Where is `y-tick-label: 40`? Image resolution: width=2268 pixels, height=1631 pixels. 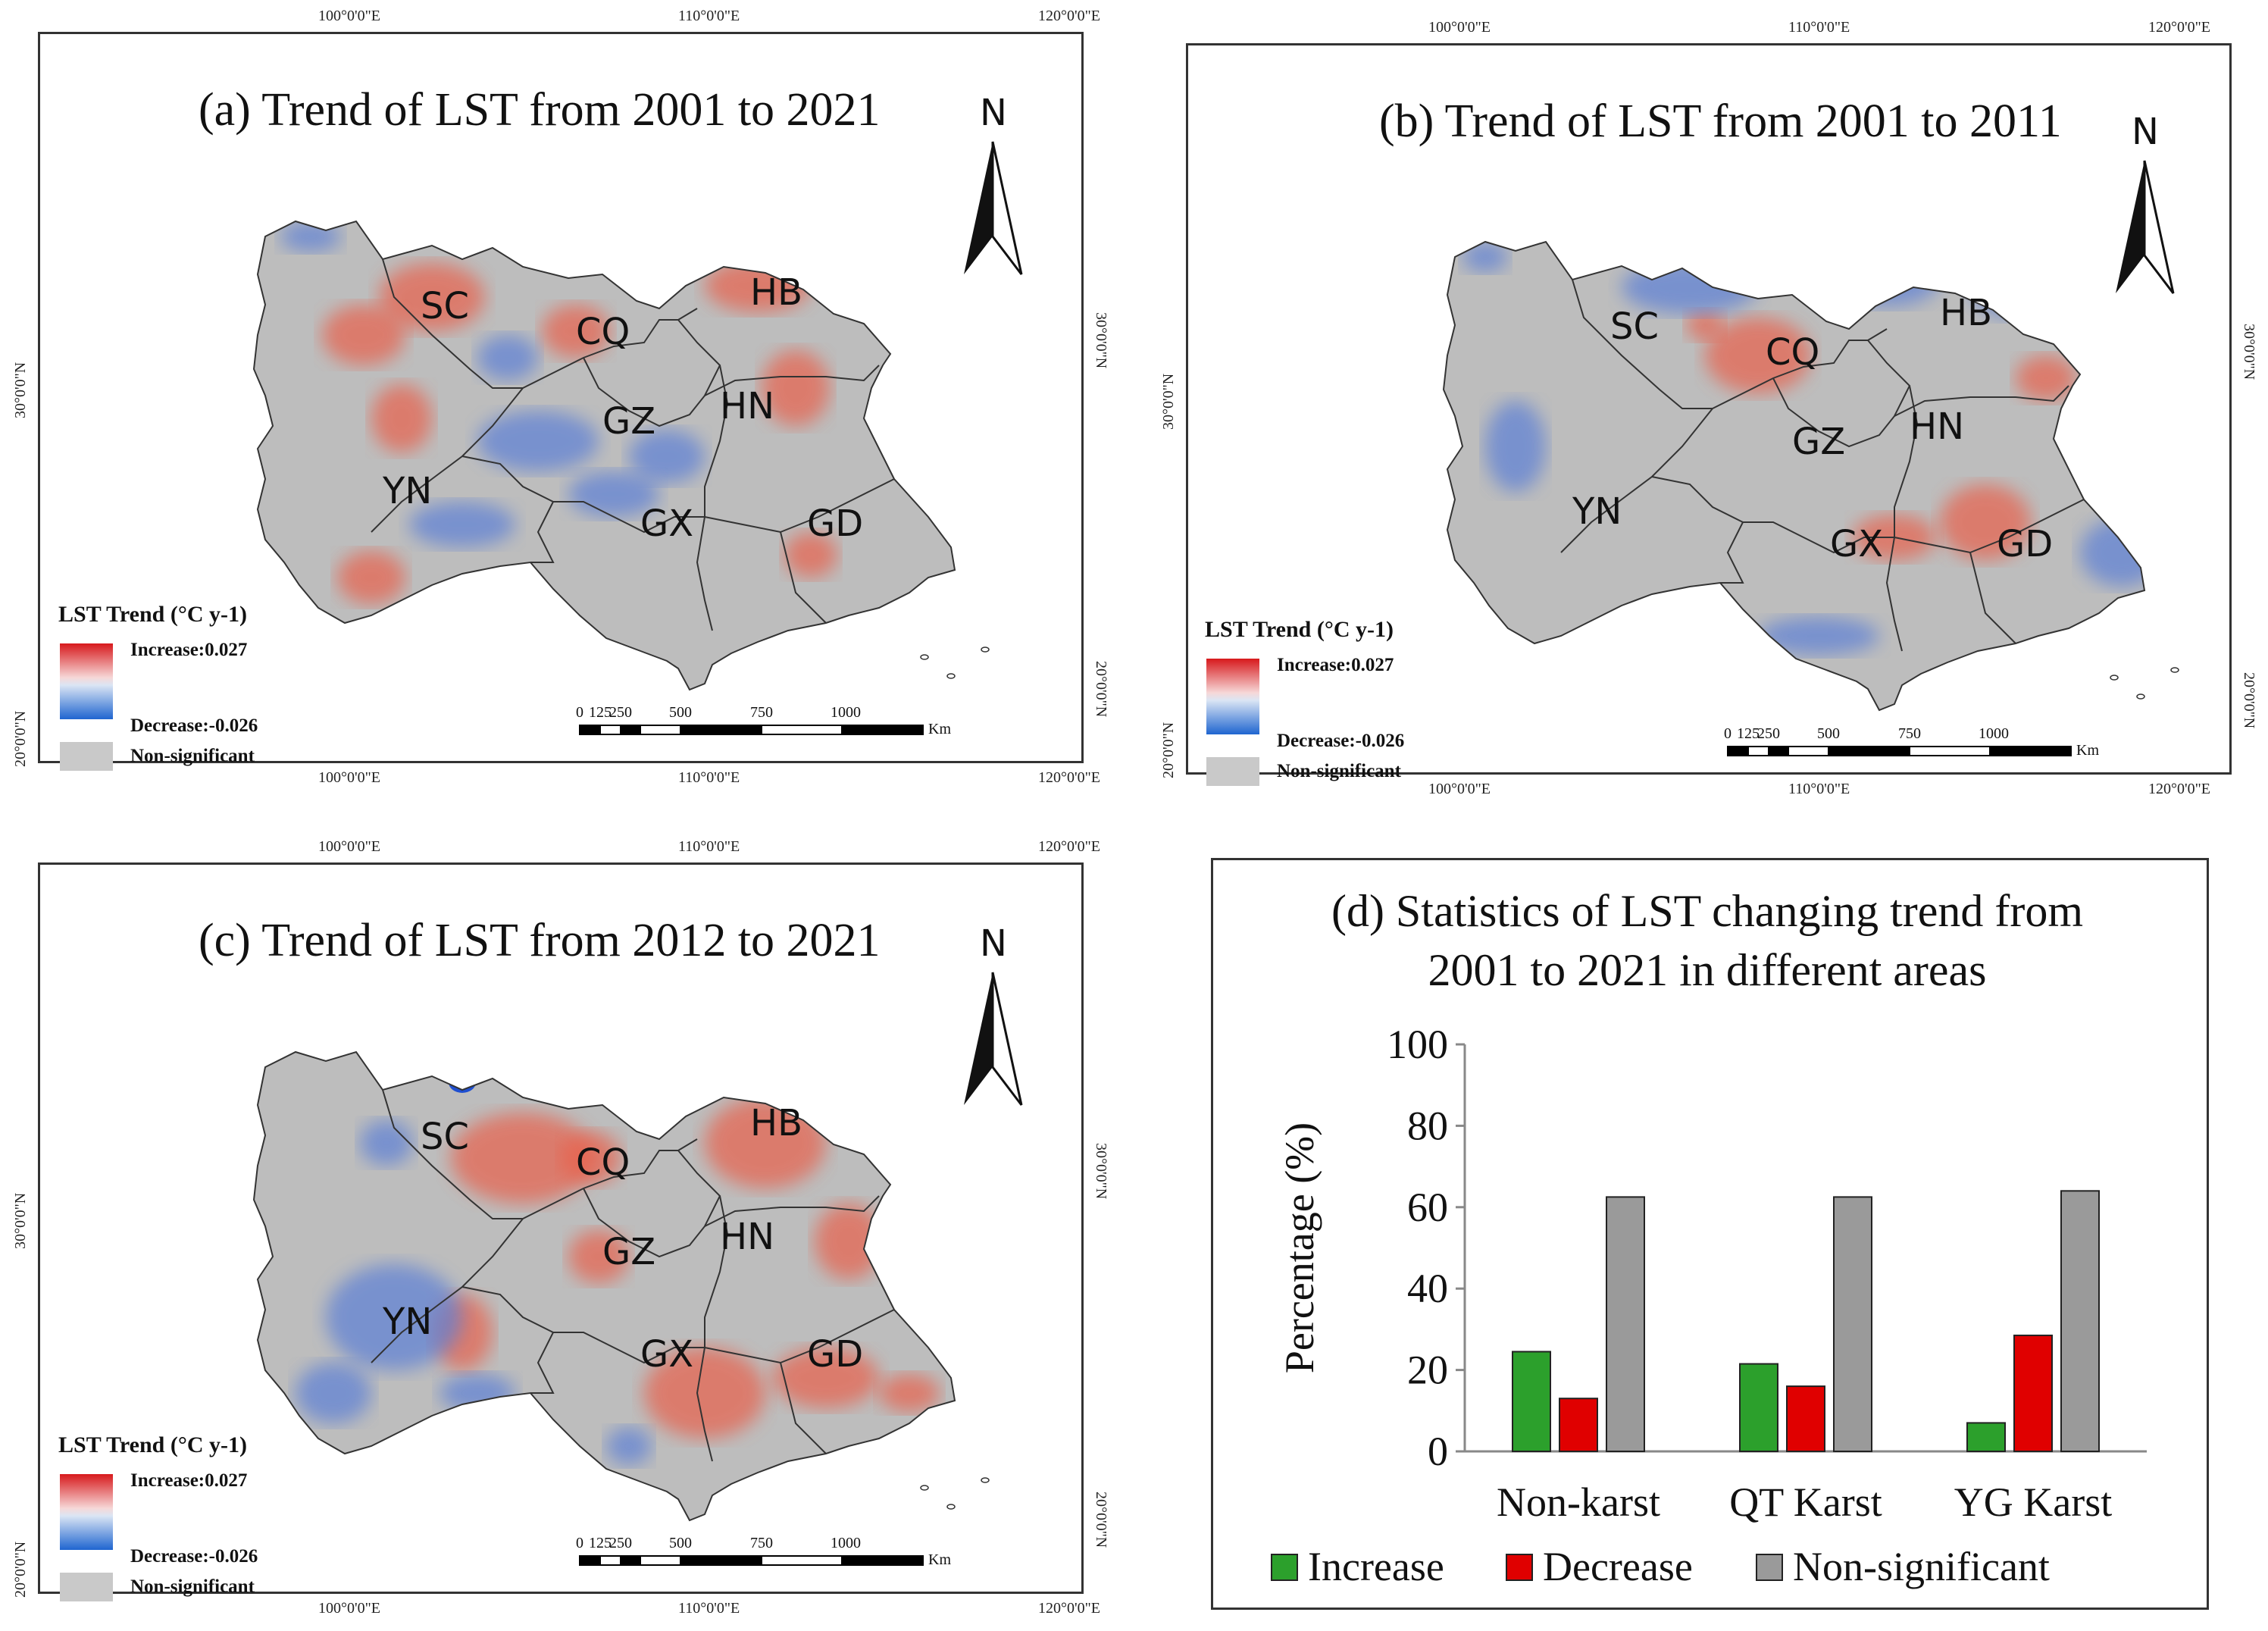
y-tick-label: 40 is located at coordinates (1427, 1288).